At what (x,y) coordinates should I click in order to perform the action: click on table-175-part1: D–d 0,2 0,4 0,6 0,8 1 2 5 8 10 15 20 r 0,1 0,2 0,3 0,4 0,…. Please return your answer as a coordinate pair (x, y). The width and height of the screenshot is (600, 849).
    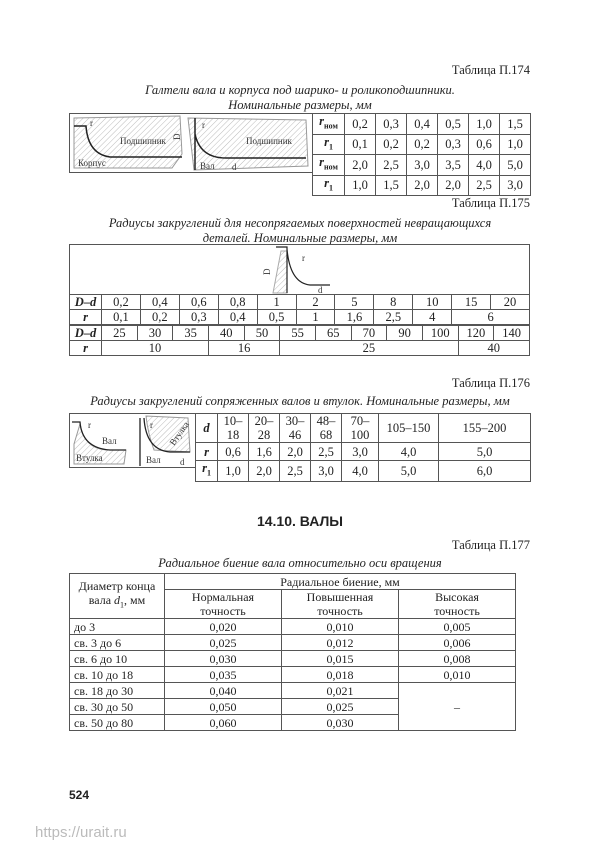
    Looking at the image, I should click on (299, 309).